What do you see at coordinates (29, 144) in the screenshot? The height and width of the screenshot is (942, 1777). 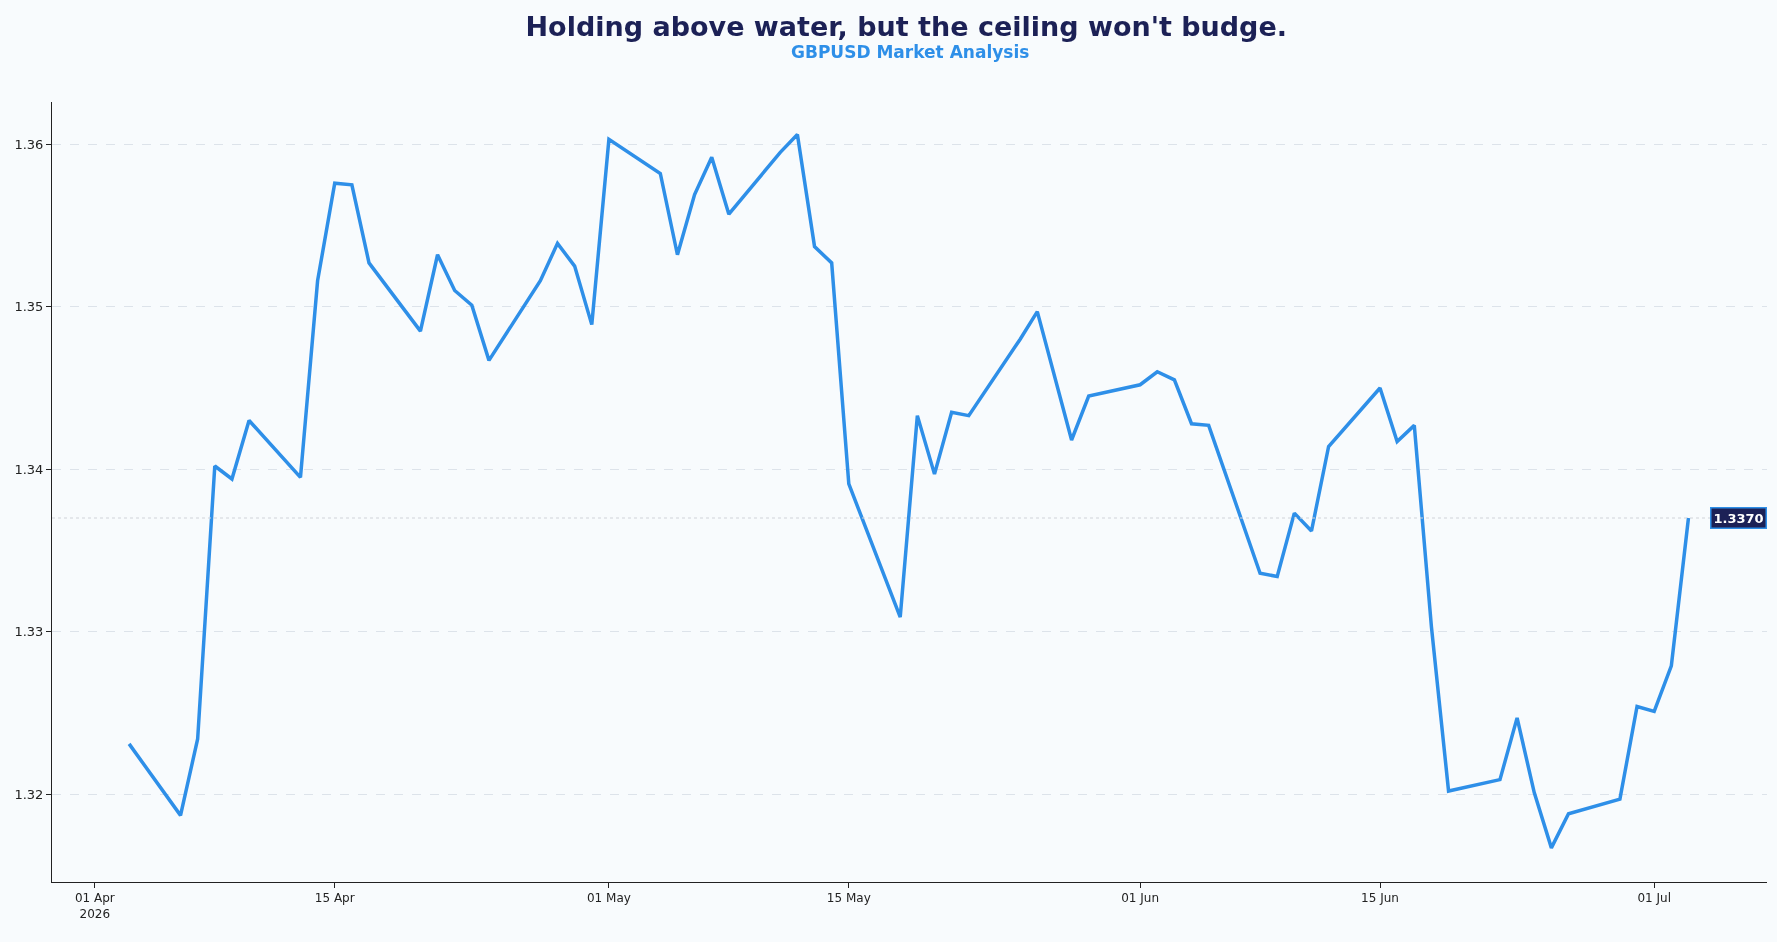 I see `y-tick-label: 1.36` at bounding box center [29, 144].